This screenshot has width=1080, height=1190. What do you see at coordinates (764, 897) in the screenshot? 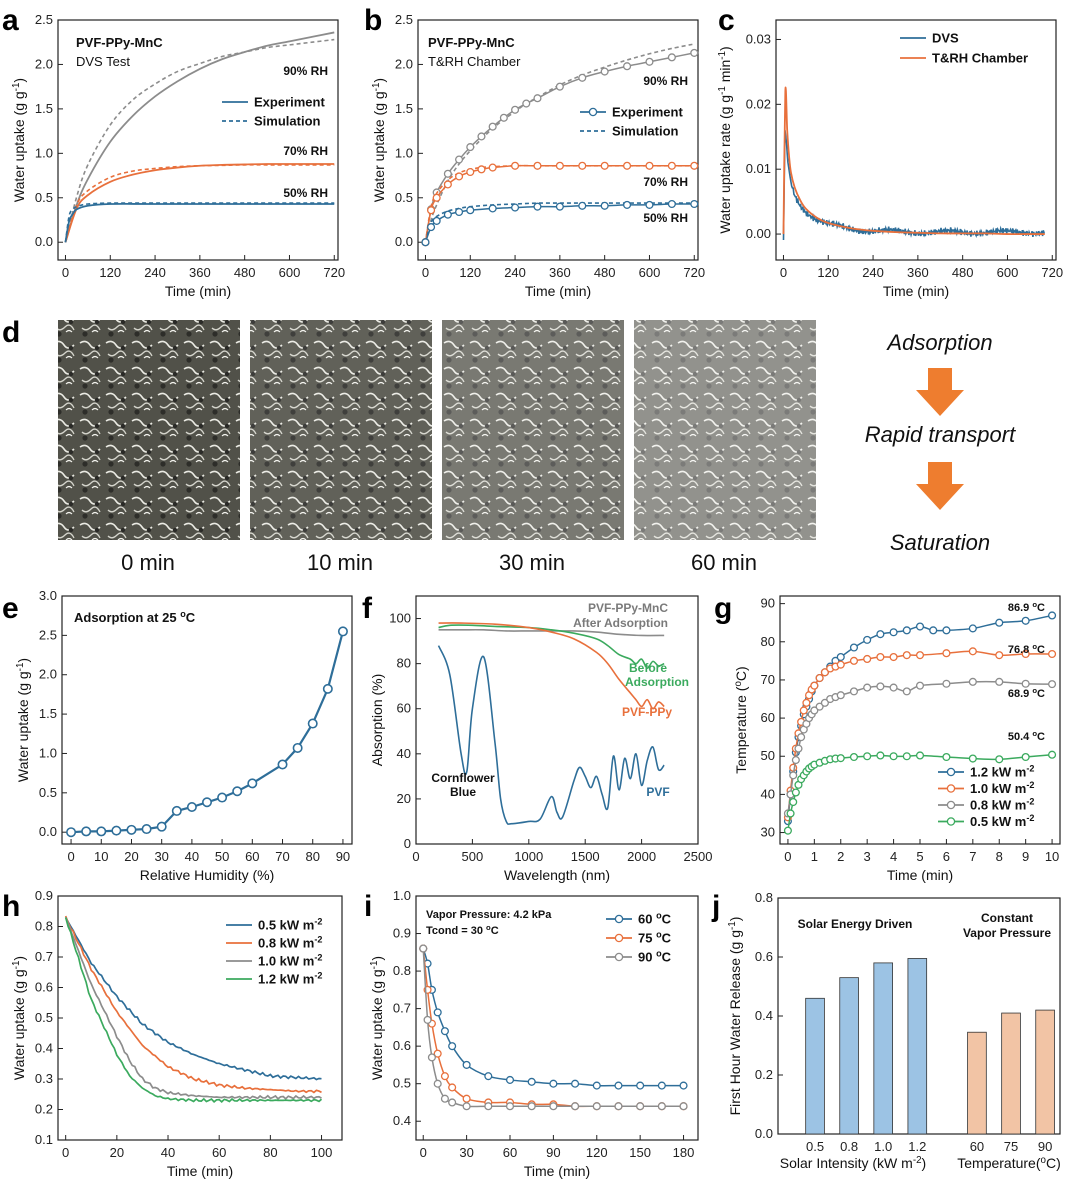
I see `y-tick-label: 0.8` at bounding box center [764, 897].